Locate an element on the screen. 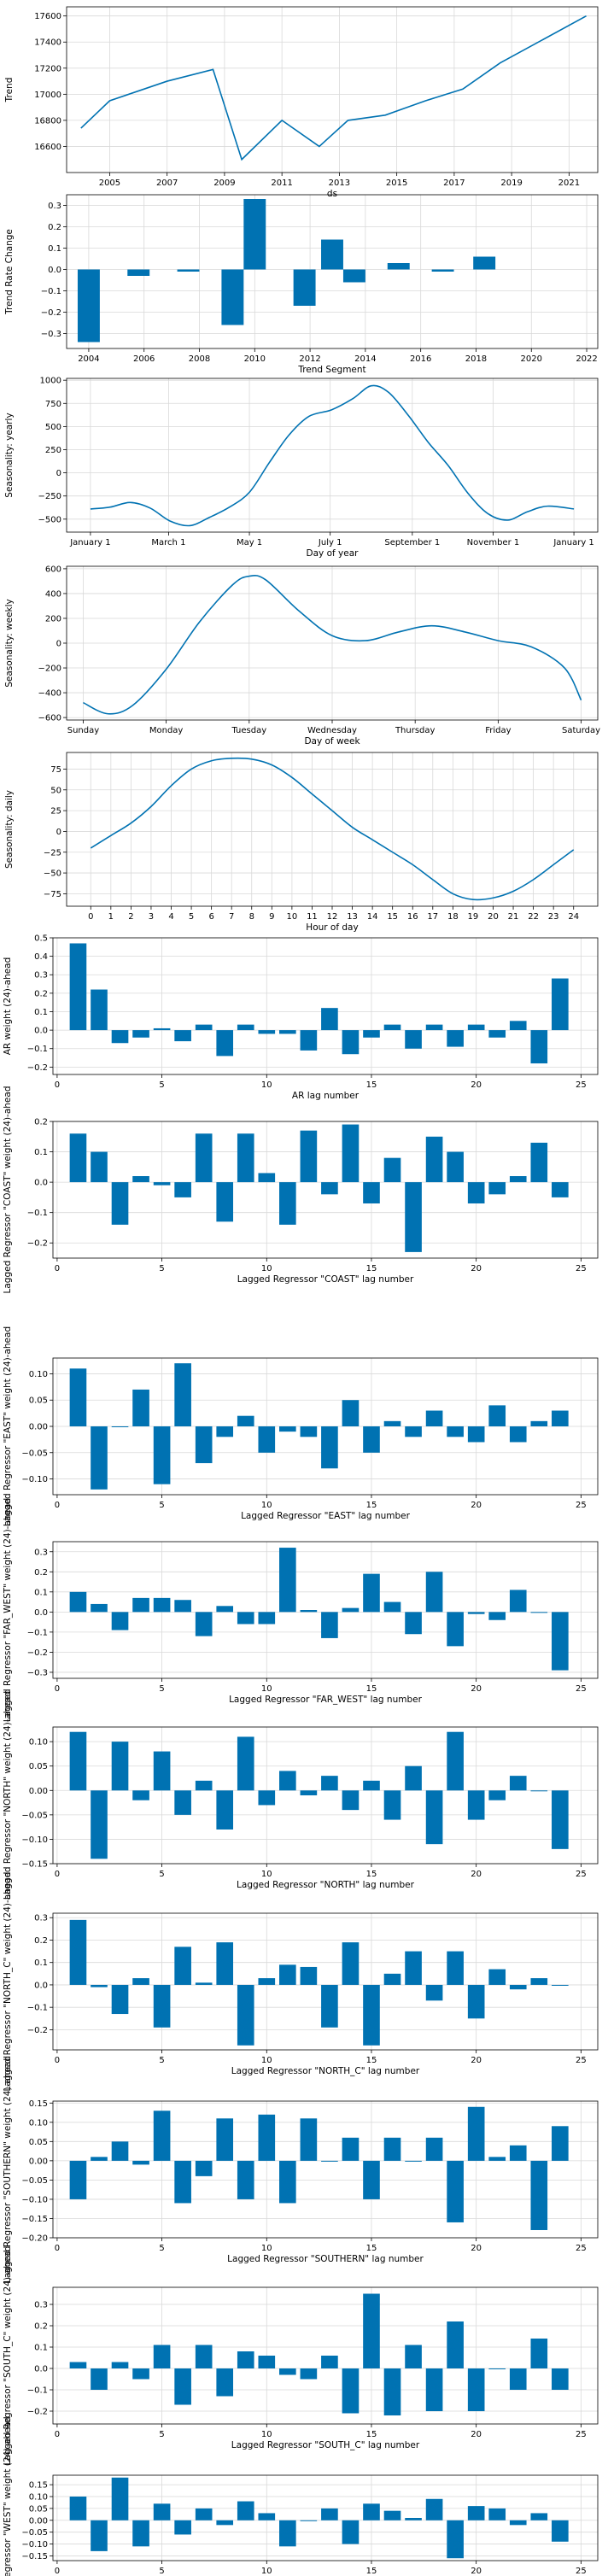 Image resolution: width=608 pixels, height=2576 pixels. x-tick-label: November 1 is located at coordinates (493, 542).